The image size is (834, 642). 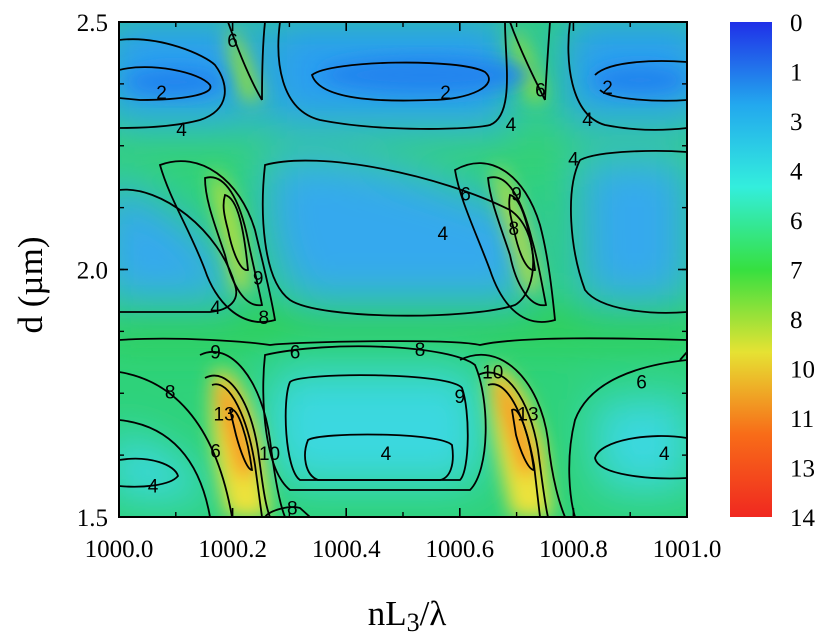 I want to click on colorbar-tick-label: 6, so click(x=796, y=221).